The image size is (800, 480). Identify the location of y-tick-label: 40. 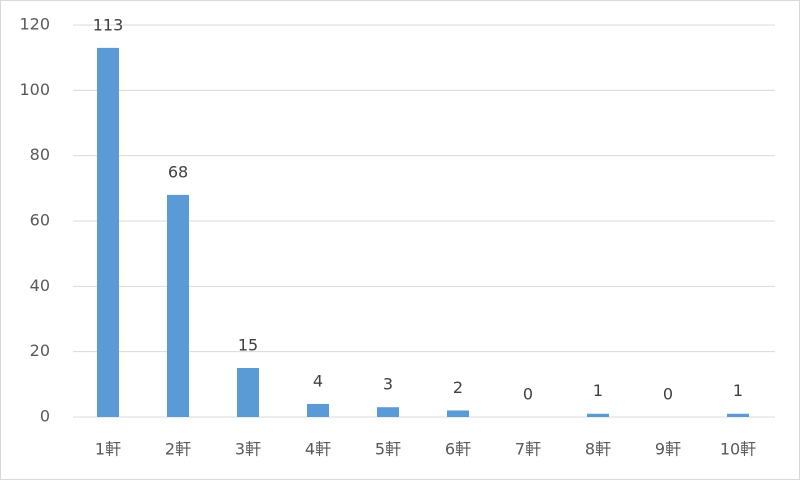
(40, 285).